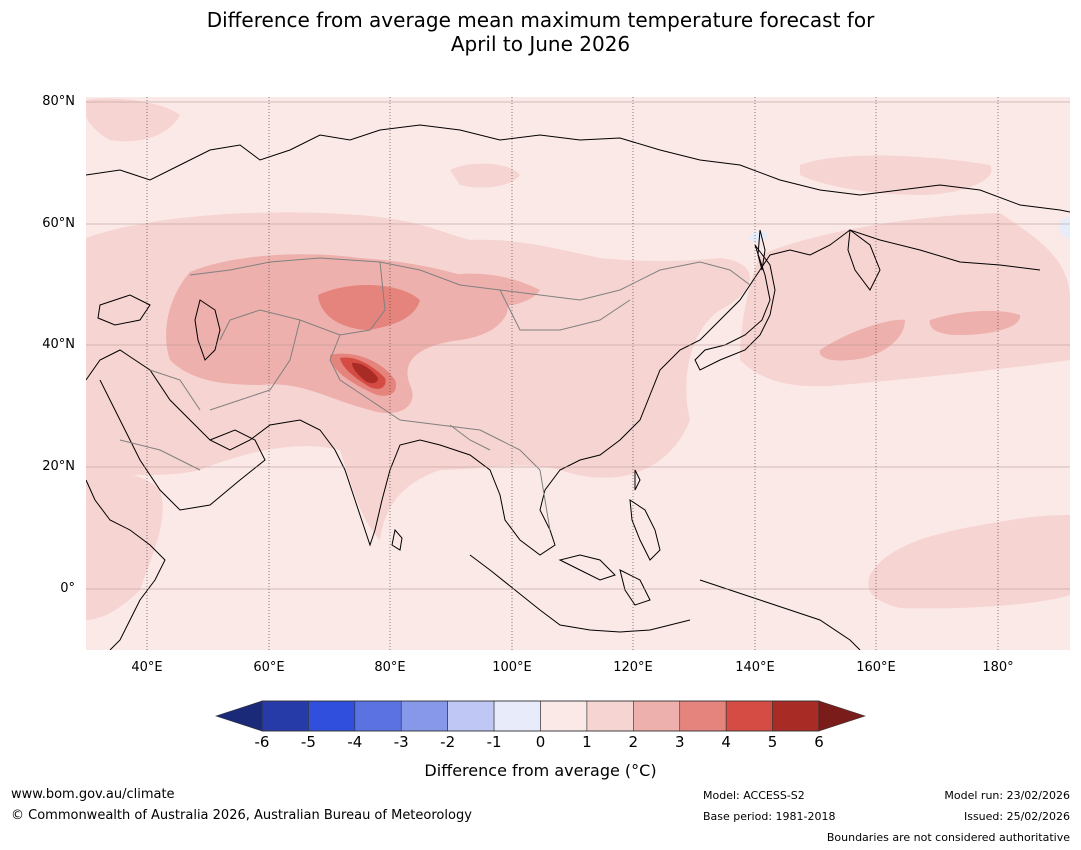  I want to click on lon-label-180: 180°, so click(998, 667).